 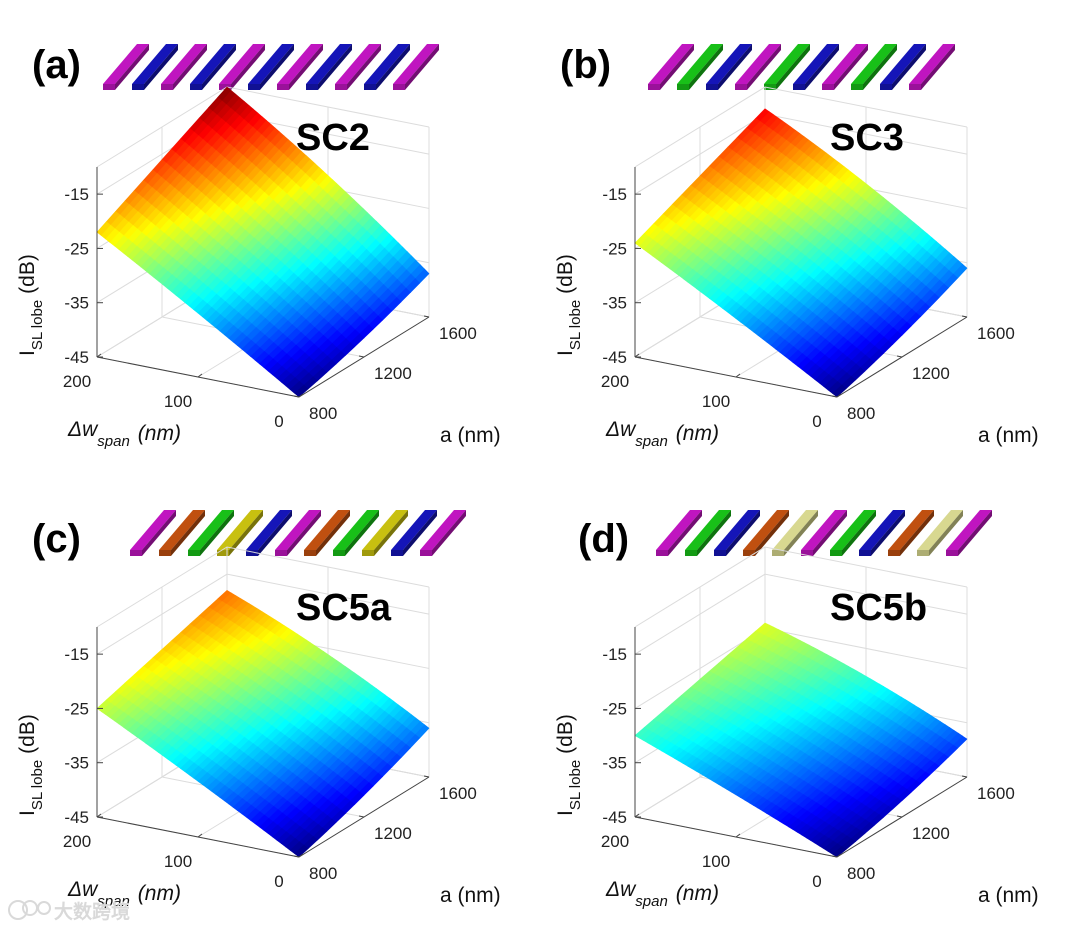 I want to click on y-tick-label: 1600, so click(x=458, y=793).